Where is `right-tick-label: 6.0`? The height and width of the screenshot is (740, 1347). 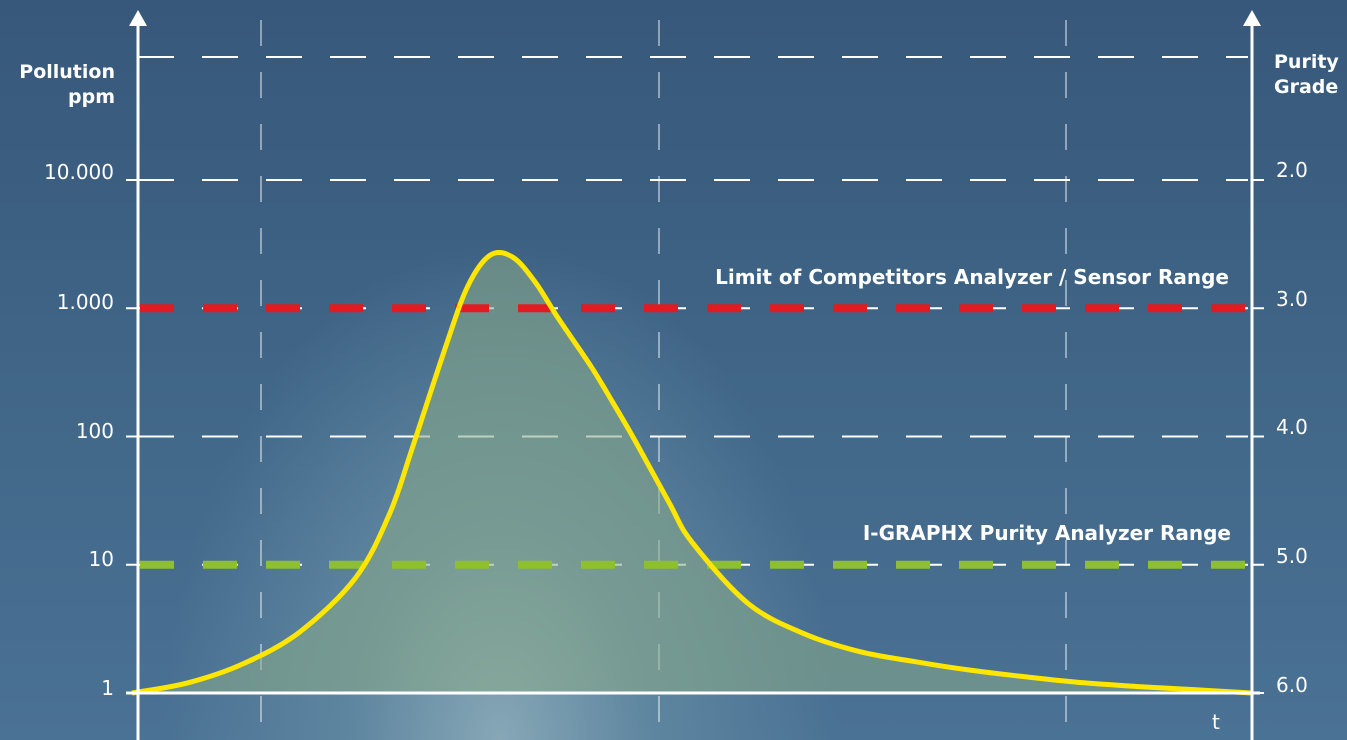
right-tick-label: 6.0 is located at coordinates (1292, 685).